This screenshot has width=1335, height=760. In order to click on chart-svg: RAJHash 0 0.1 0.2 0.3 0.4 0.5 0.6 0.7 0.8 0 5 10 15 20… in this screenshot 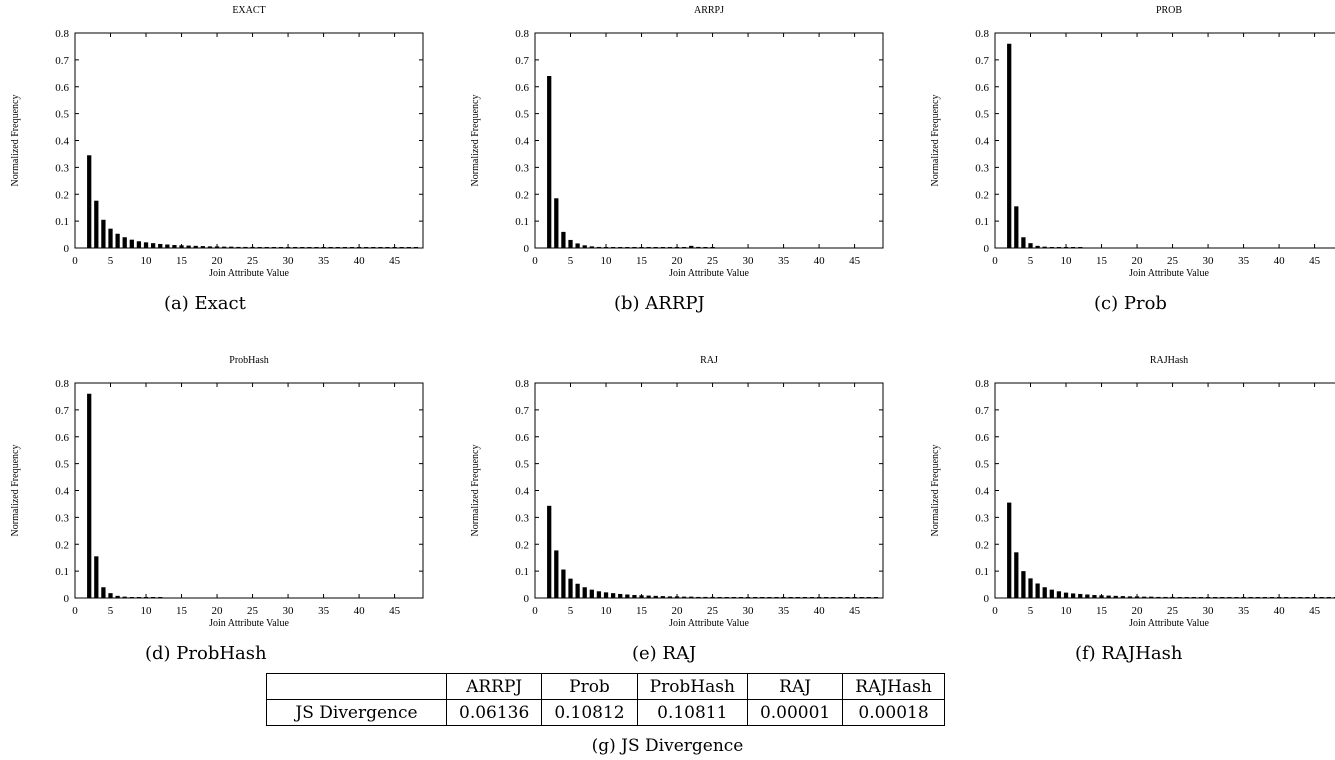, I will do `click(1132, 492)`.